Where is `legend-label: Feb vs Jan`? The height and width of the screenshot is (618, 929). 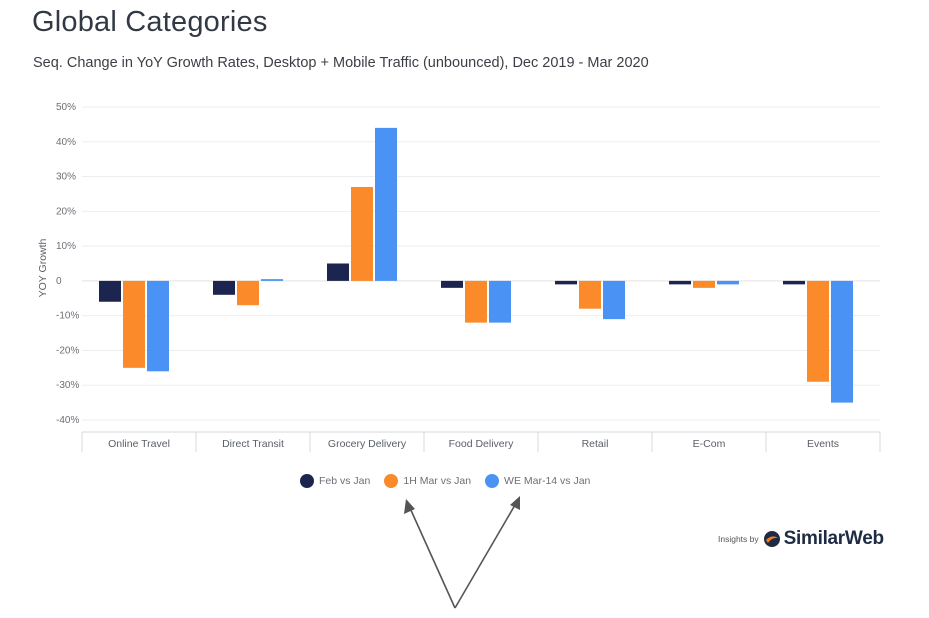
legend-label: Feb vs Jan is located at coordinates (345, 481).